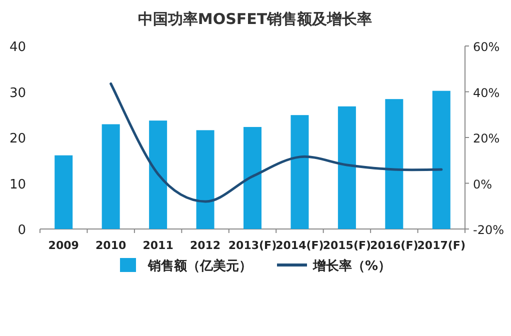 This screenshot has height=336, width=511. What do you see at coordinates (488, 230) in the screenshot?
I see `y2-tick-label: -20%` at bounding box center [488, 230].